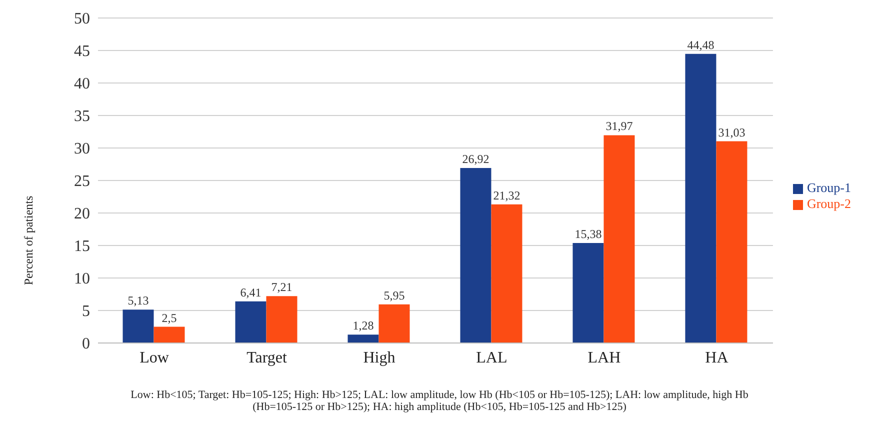 Image resolution: width=879 pixels, height=447 pixels. Describe the element at coordinates (506, 195) in the screenshot. I see `data-label: 21,32` at that location.